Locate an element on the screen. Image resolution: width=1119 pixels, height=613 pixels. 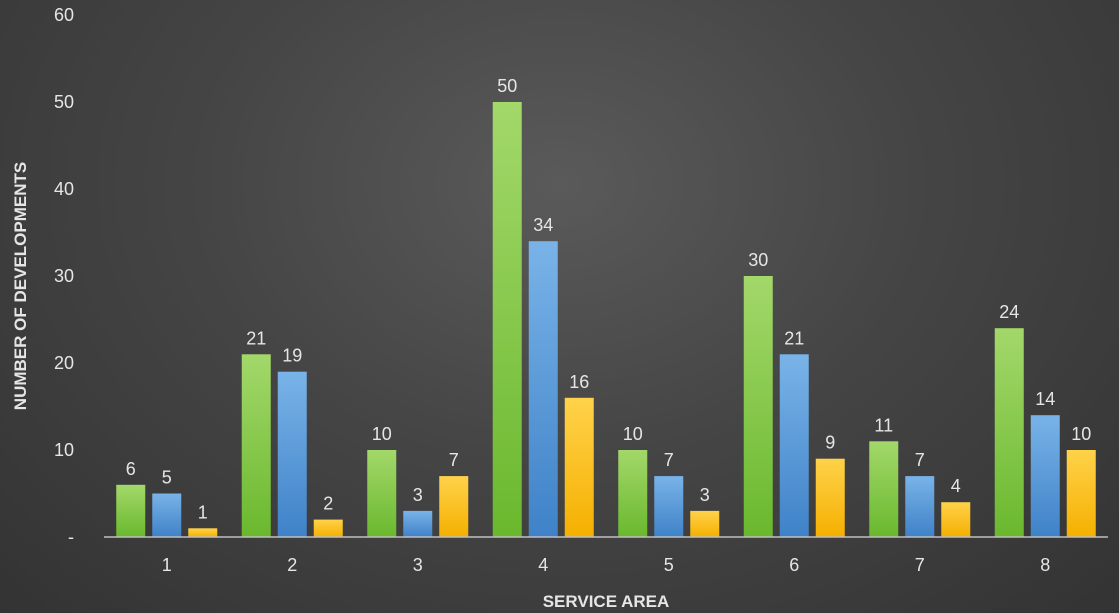
data-label: 1 is located at coordinates (203, 512).